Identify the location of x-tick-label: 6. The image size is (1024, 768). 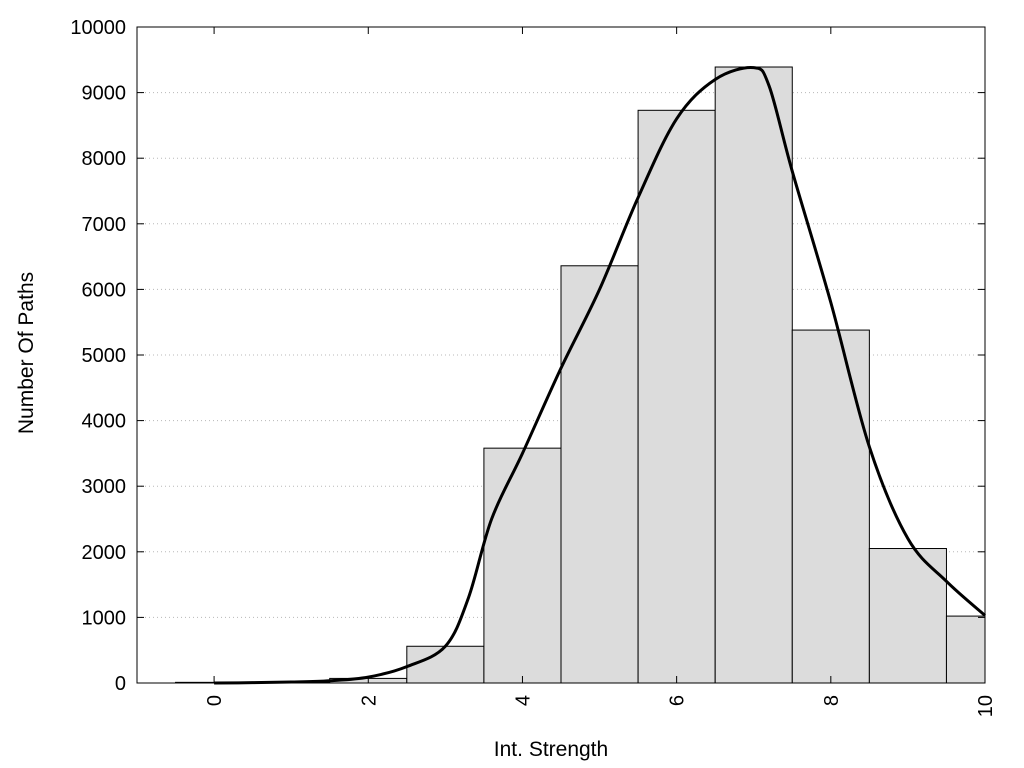
(678, 700).